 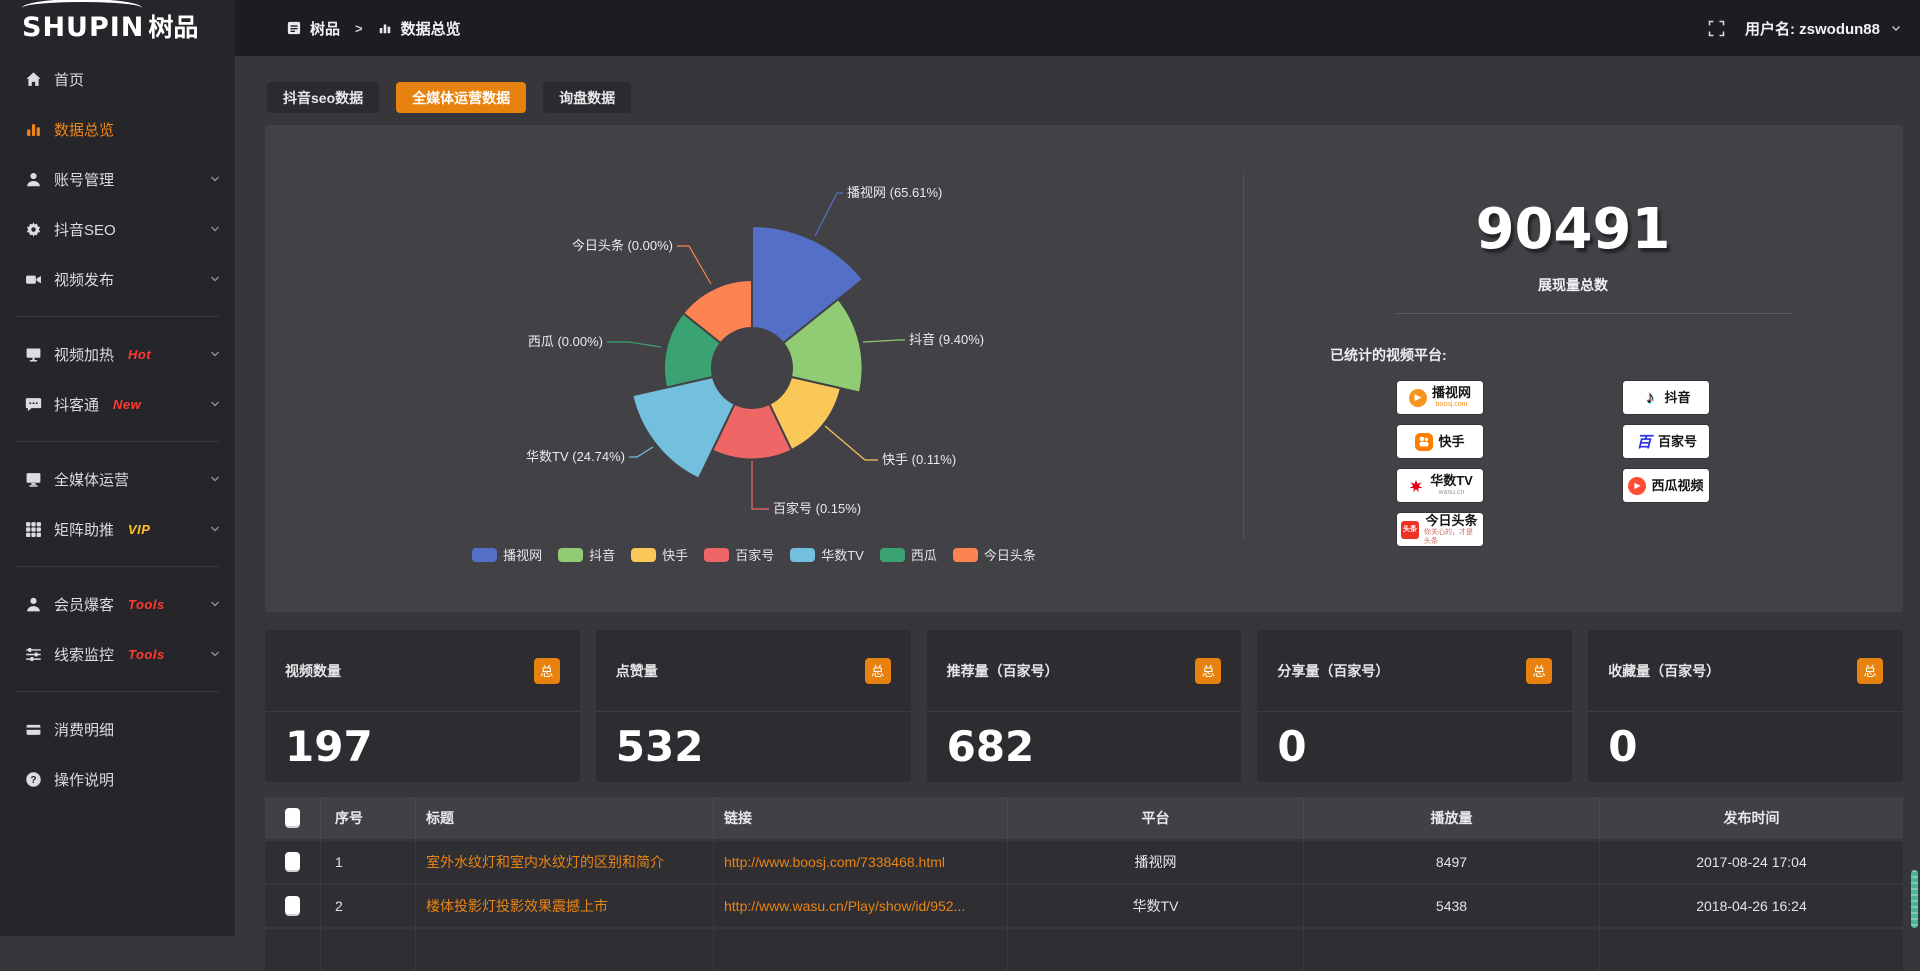 What do you see at coordinates (146, 654) in the screenshot?
I see `sidebar-item-badge: Tools` at bounding box center [146, 654].